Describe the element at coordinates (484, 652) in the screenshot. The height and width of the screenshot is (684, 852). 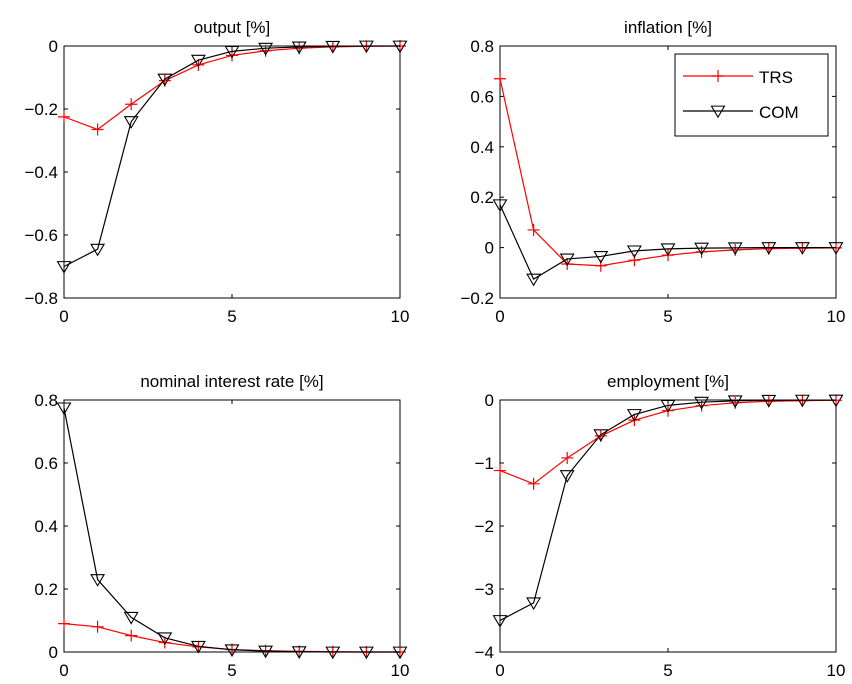
I see `y-tick-label: −4` at that location.